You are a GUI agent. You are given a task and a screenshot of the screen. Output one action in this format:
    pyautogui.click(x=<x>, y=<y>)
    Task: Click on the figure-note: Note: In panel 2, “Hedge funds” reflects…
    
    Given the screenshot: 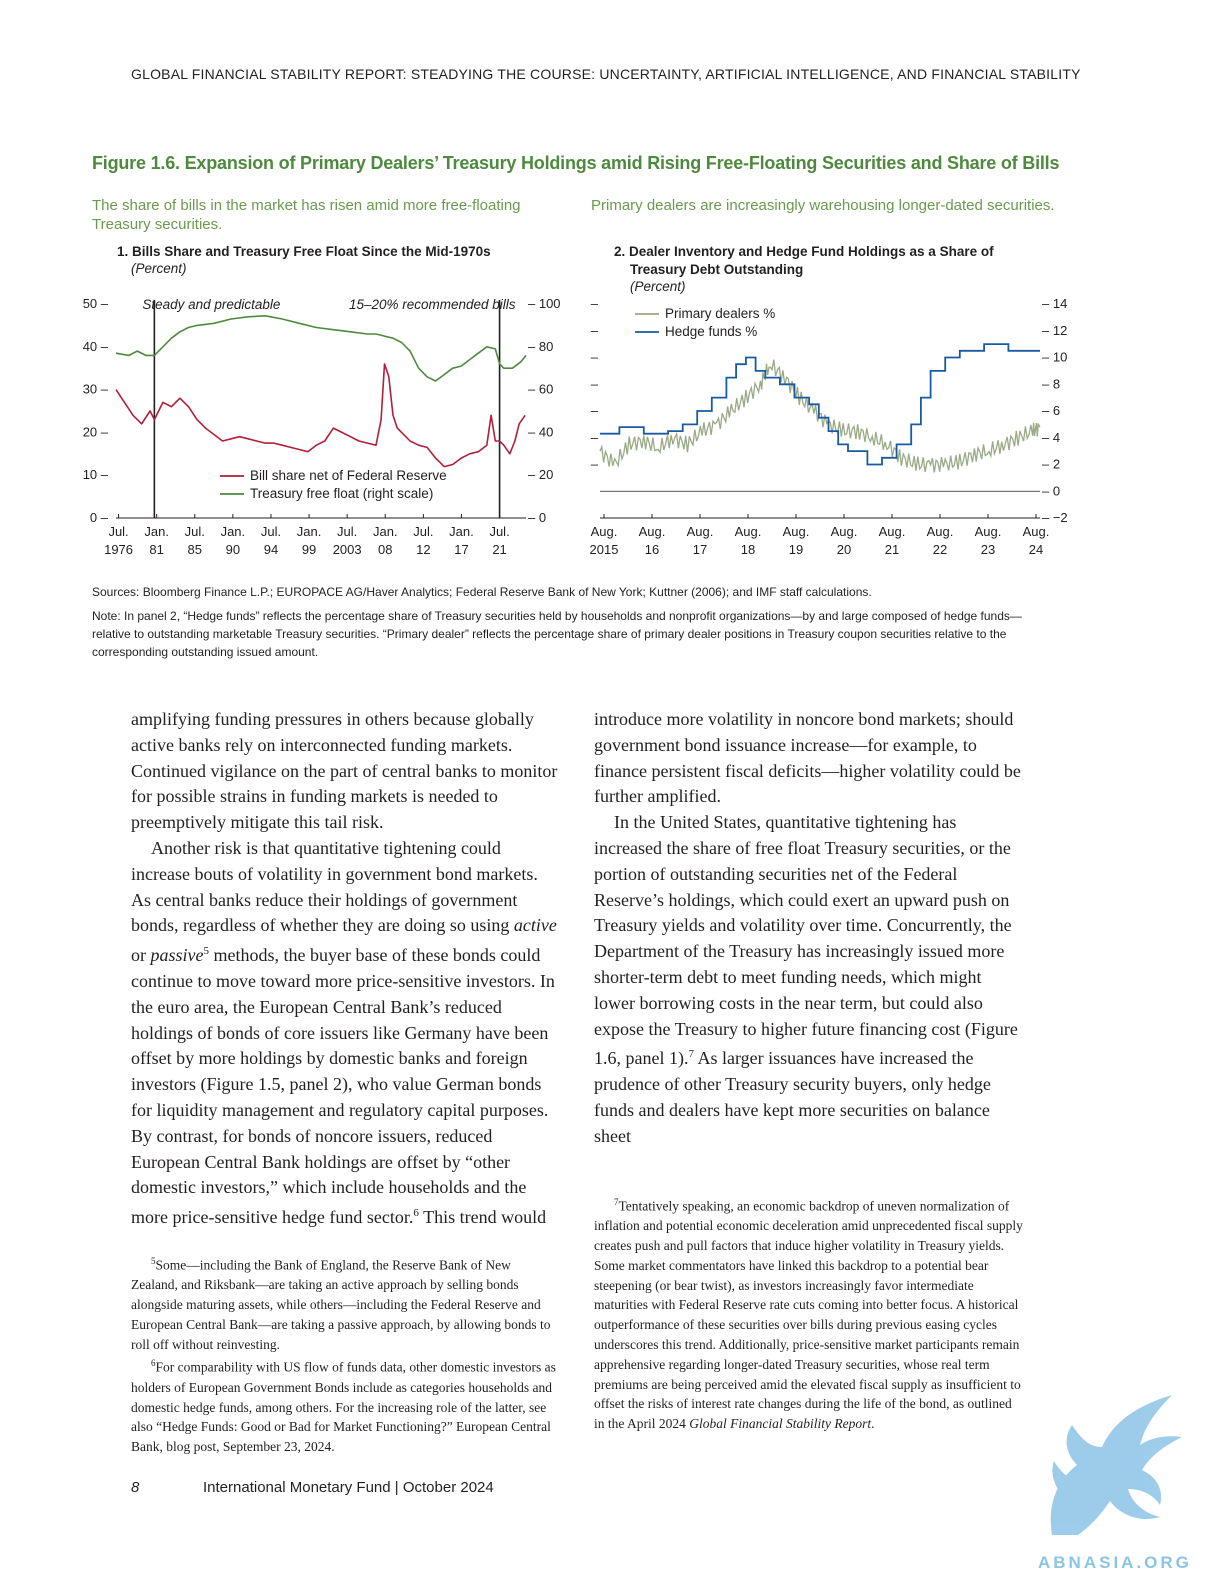 What is the action you would take?
    pyautogui.click(x=557, y=634)
    